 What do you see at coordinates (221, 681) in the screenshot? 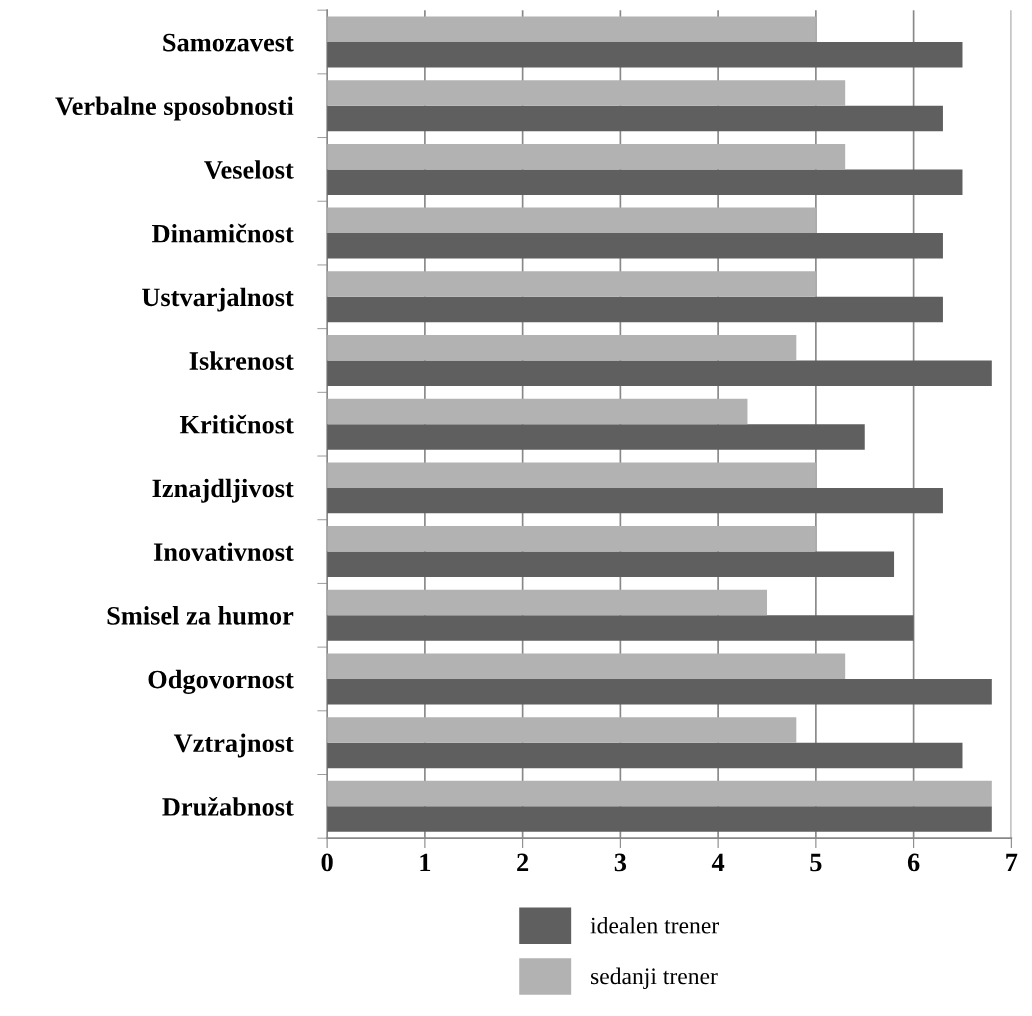
I see `y-tick-label: Odgovornost` at bounding box center [221, 681].